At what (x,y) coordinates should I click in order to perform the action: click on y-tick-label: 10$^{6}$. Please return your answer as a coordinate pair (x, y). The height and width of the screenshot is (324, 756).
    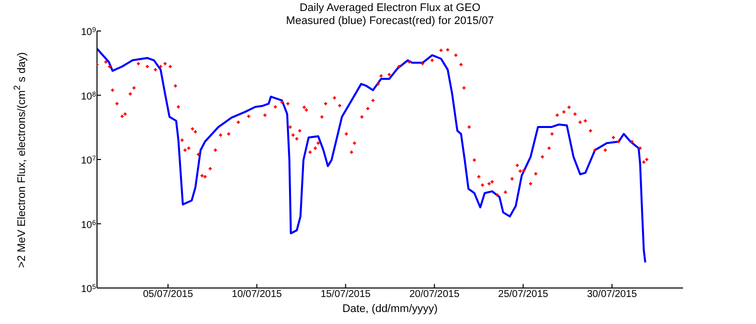
    Looking at the image, I should click on (88, 225).